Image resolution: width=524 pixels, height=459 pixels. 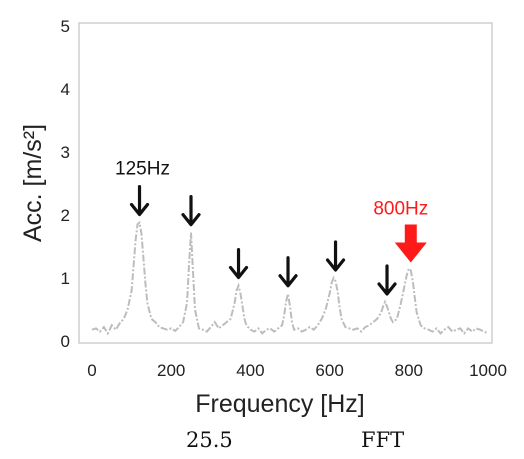 I want to click on y-tick-labels: 0 1 2 3 4 5, so click(x=65, y=184).